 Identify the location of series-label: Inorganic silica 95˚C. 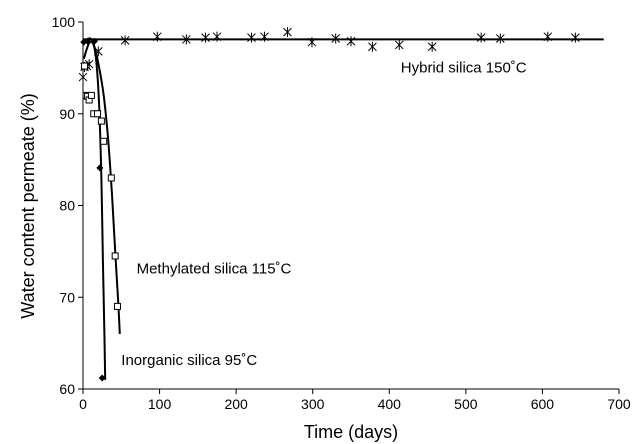
(189, 360).